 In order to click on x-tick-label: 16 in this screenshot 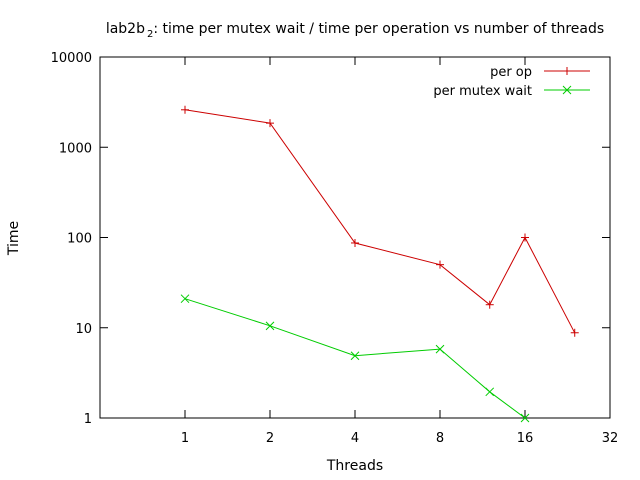, I will do `click(525, 438)`.